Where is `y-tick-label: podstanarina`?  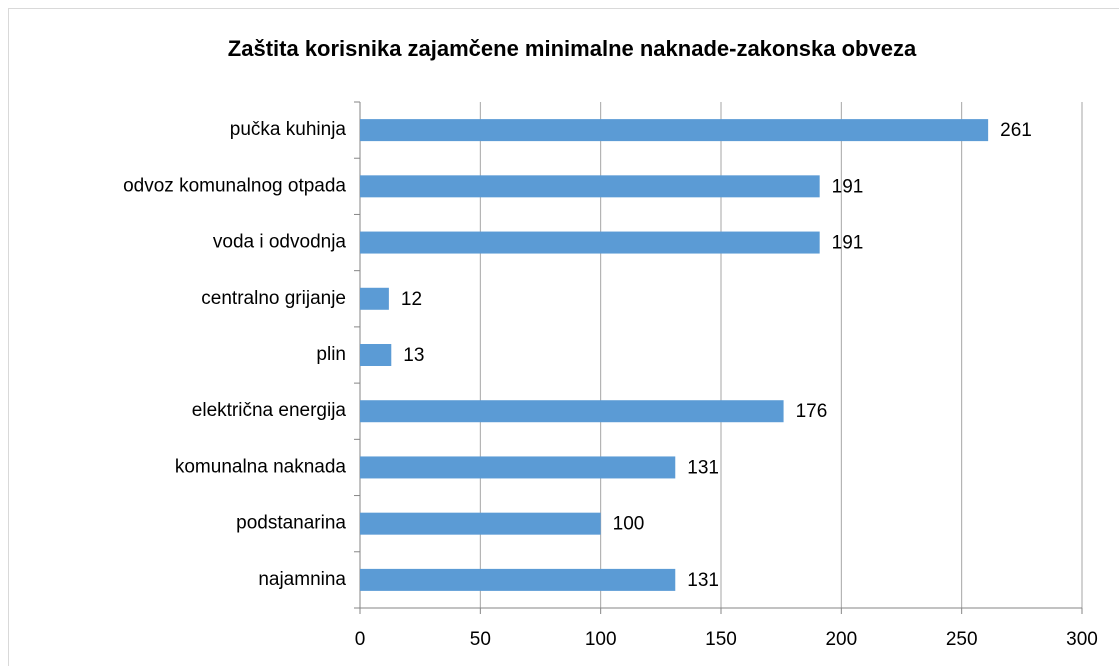 y-tick-label: podstanarina is located at coordinates (291, 523).